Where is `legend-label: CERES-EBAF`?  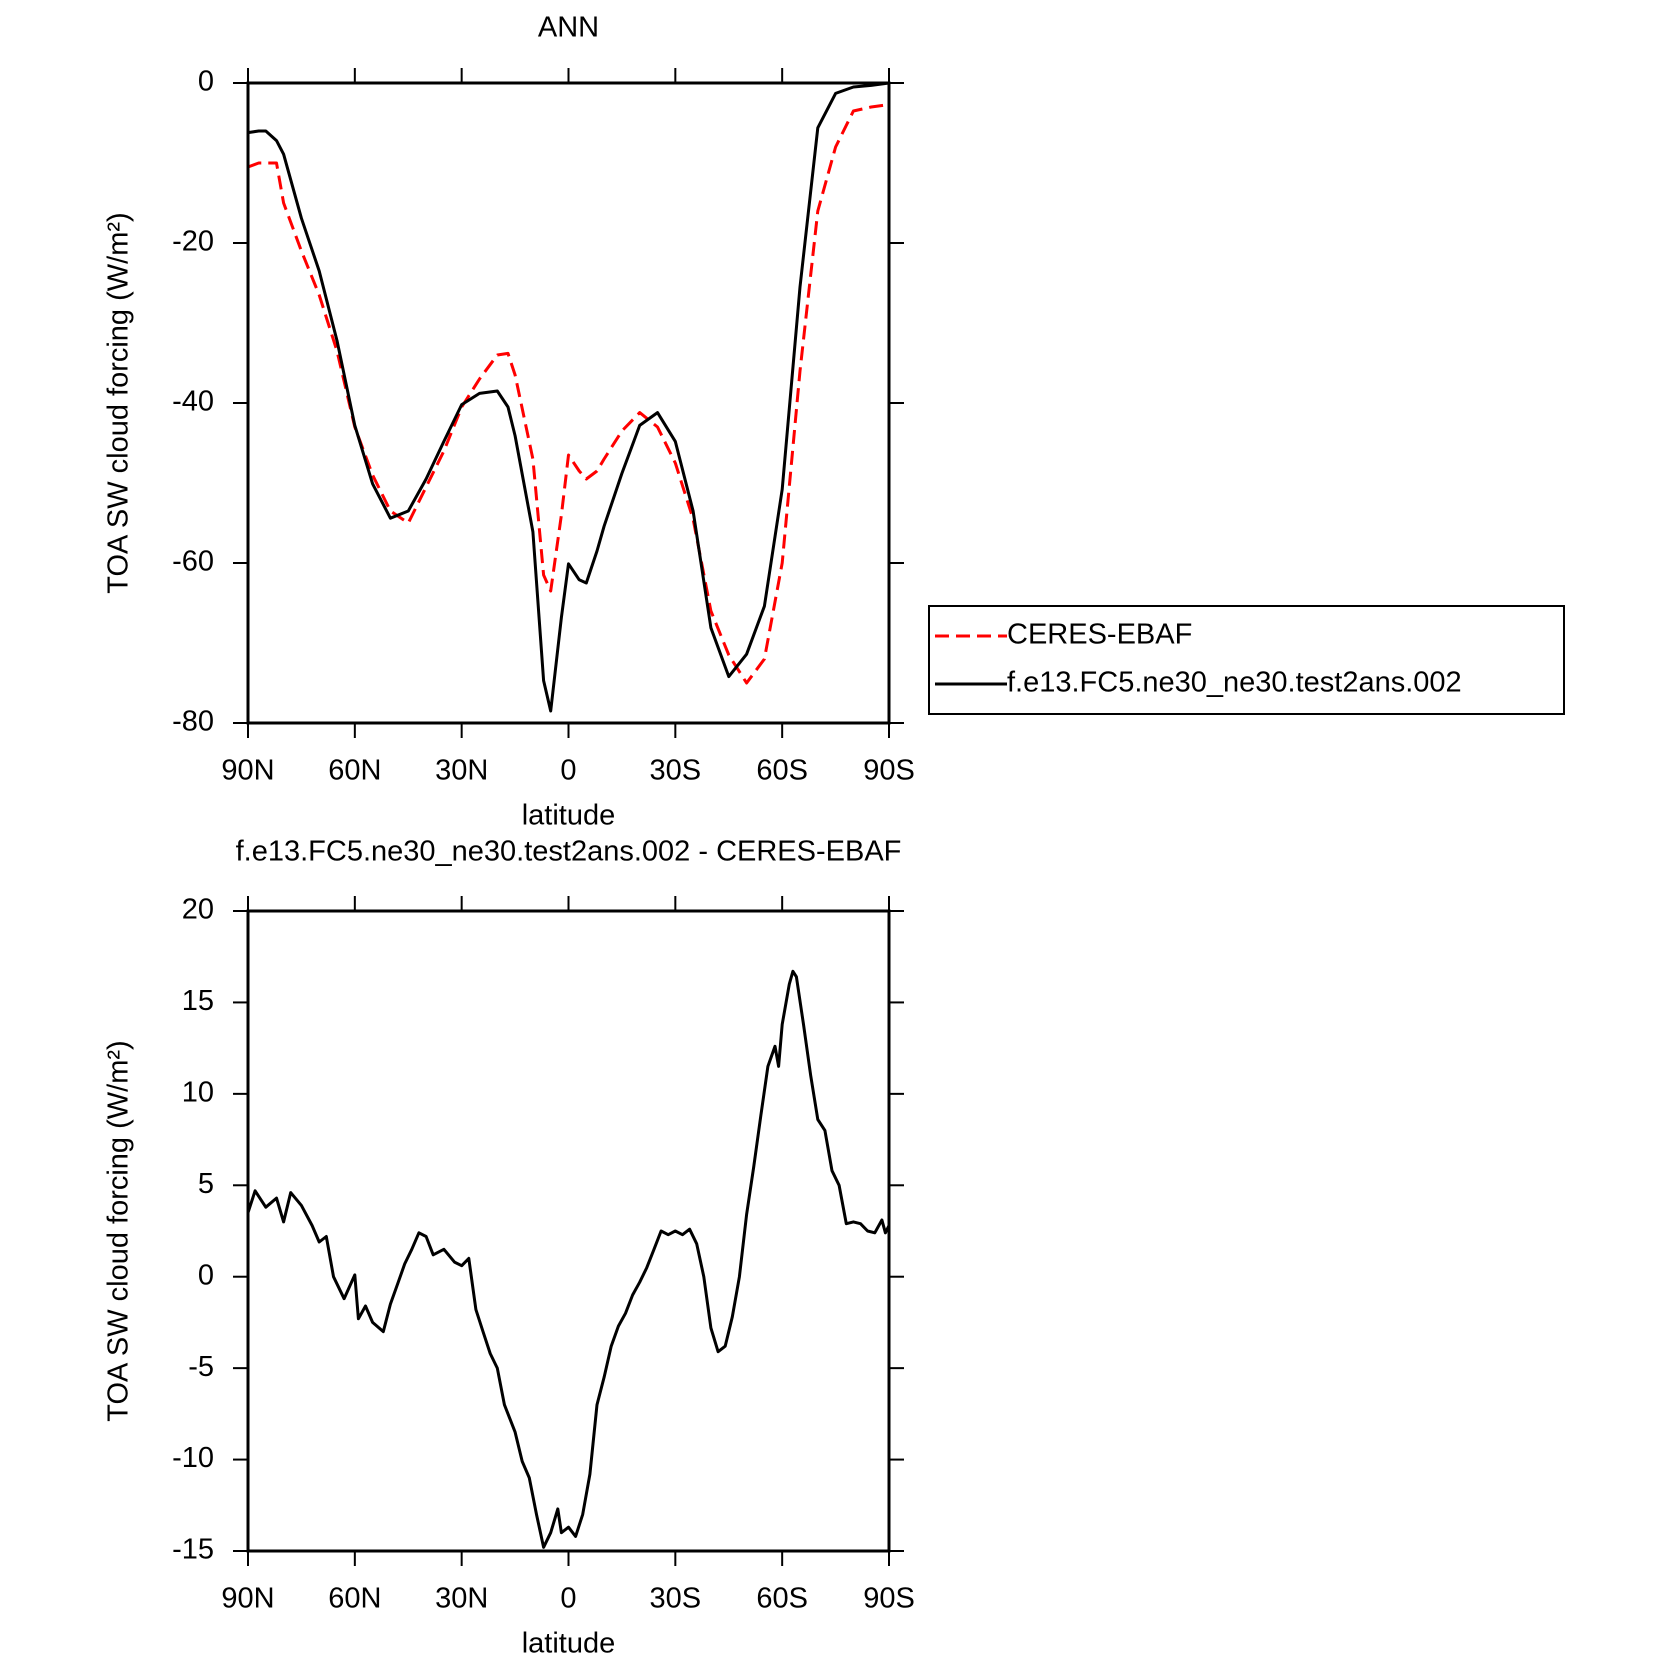 legend-label: CERES-EBAF is located at coordinates (1099, 635).